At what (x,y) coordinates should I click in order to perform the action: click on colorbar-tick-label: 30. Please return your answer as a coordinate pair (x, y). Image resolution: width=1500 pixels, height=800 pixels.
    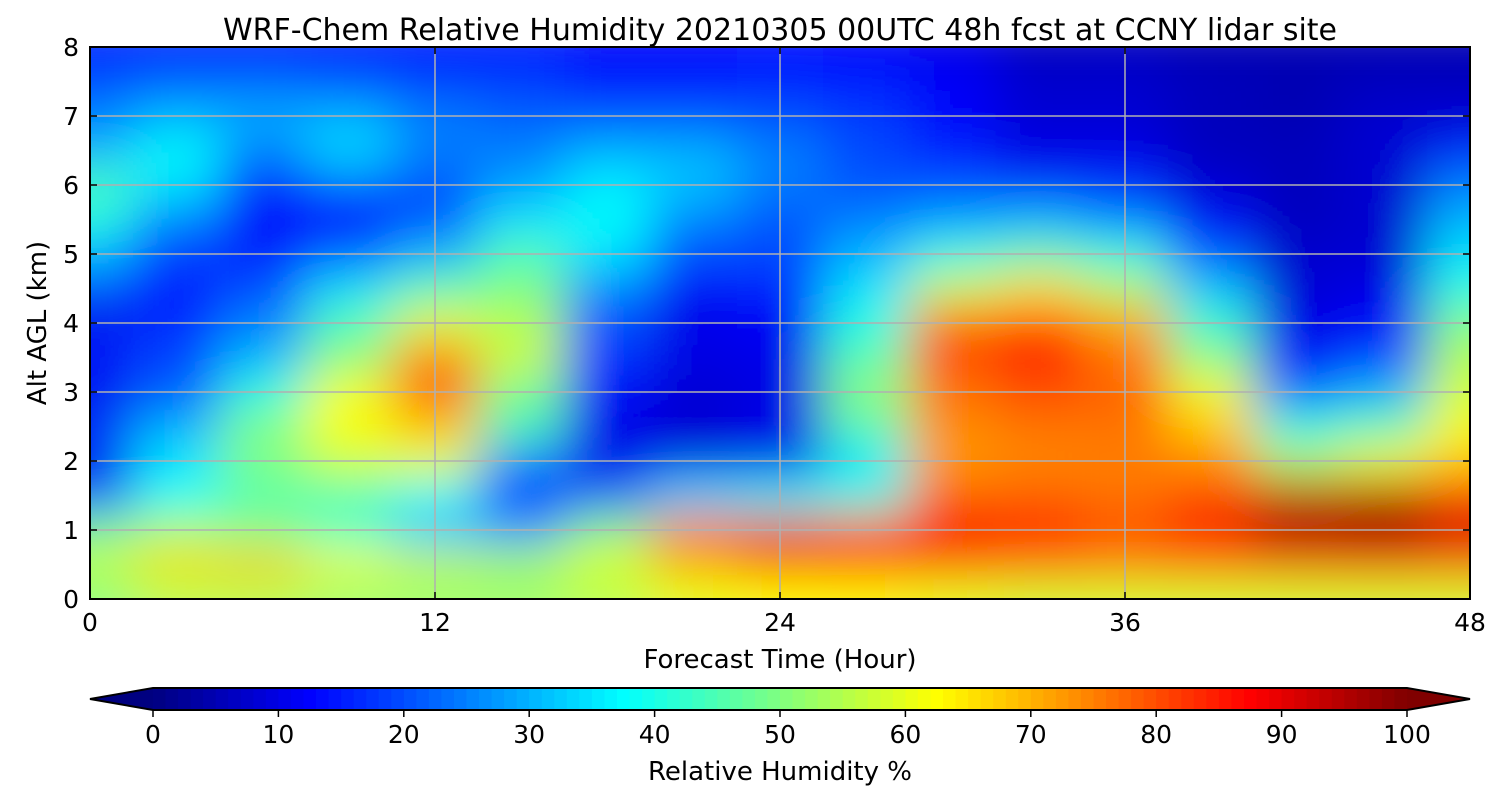
    Looking at the image, I should click on (529, 734).